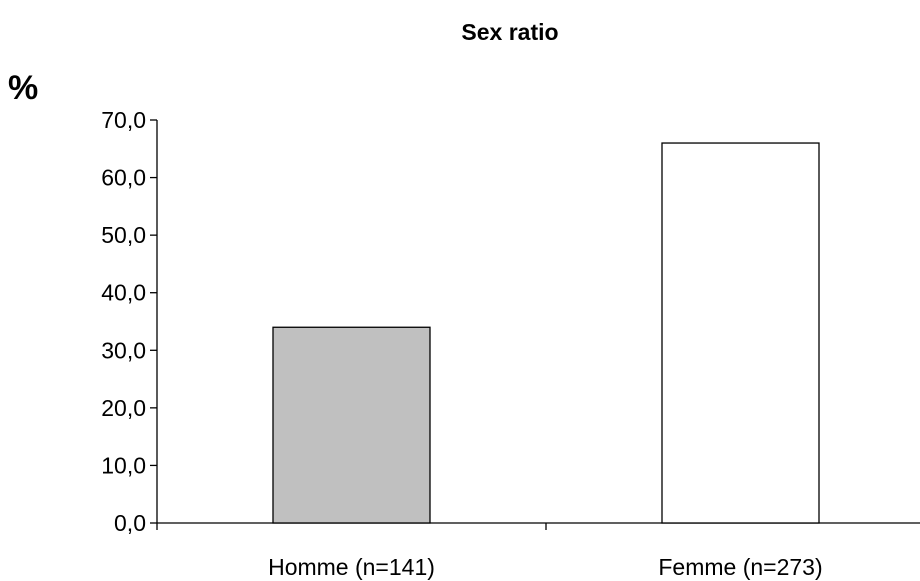 Image resolution: width=920 pixels, height=581 pixels. Describe the element at coordinates (489, 551) in the screenshot. I see `x-ticks: Homme (n=141) Femme (n=273)` at that location.